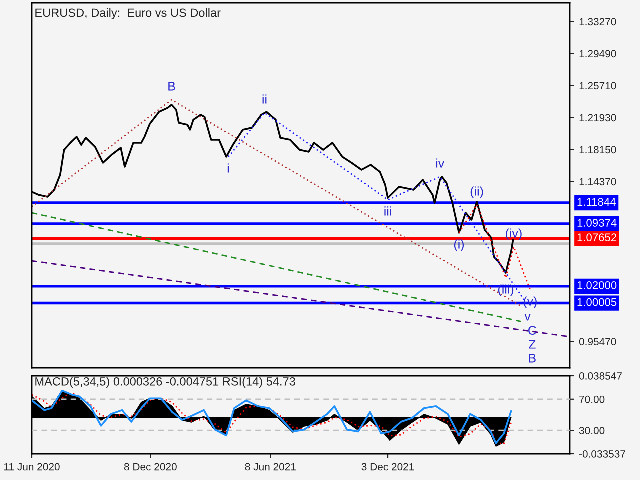  I want to click on ref-line-label: 1.11844, so click(597, 202).